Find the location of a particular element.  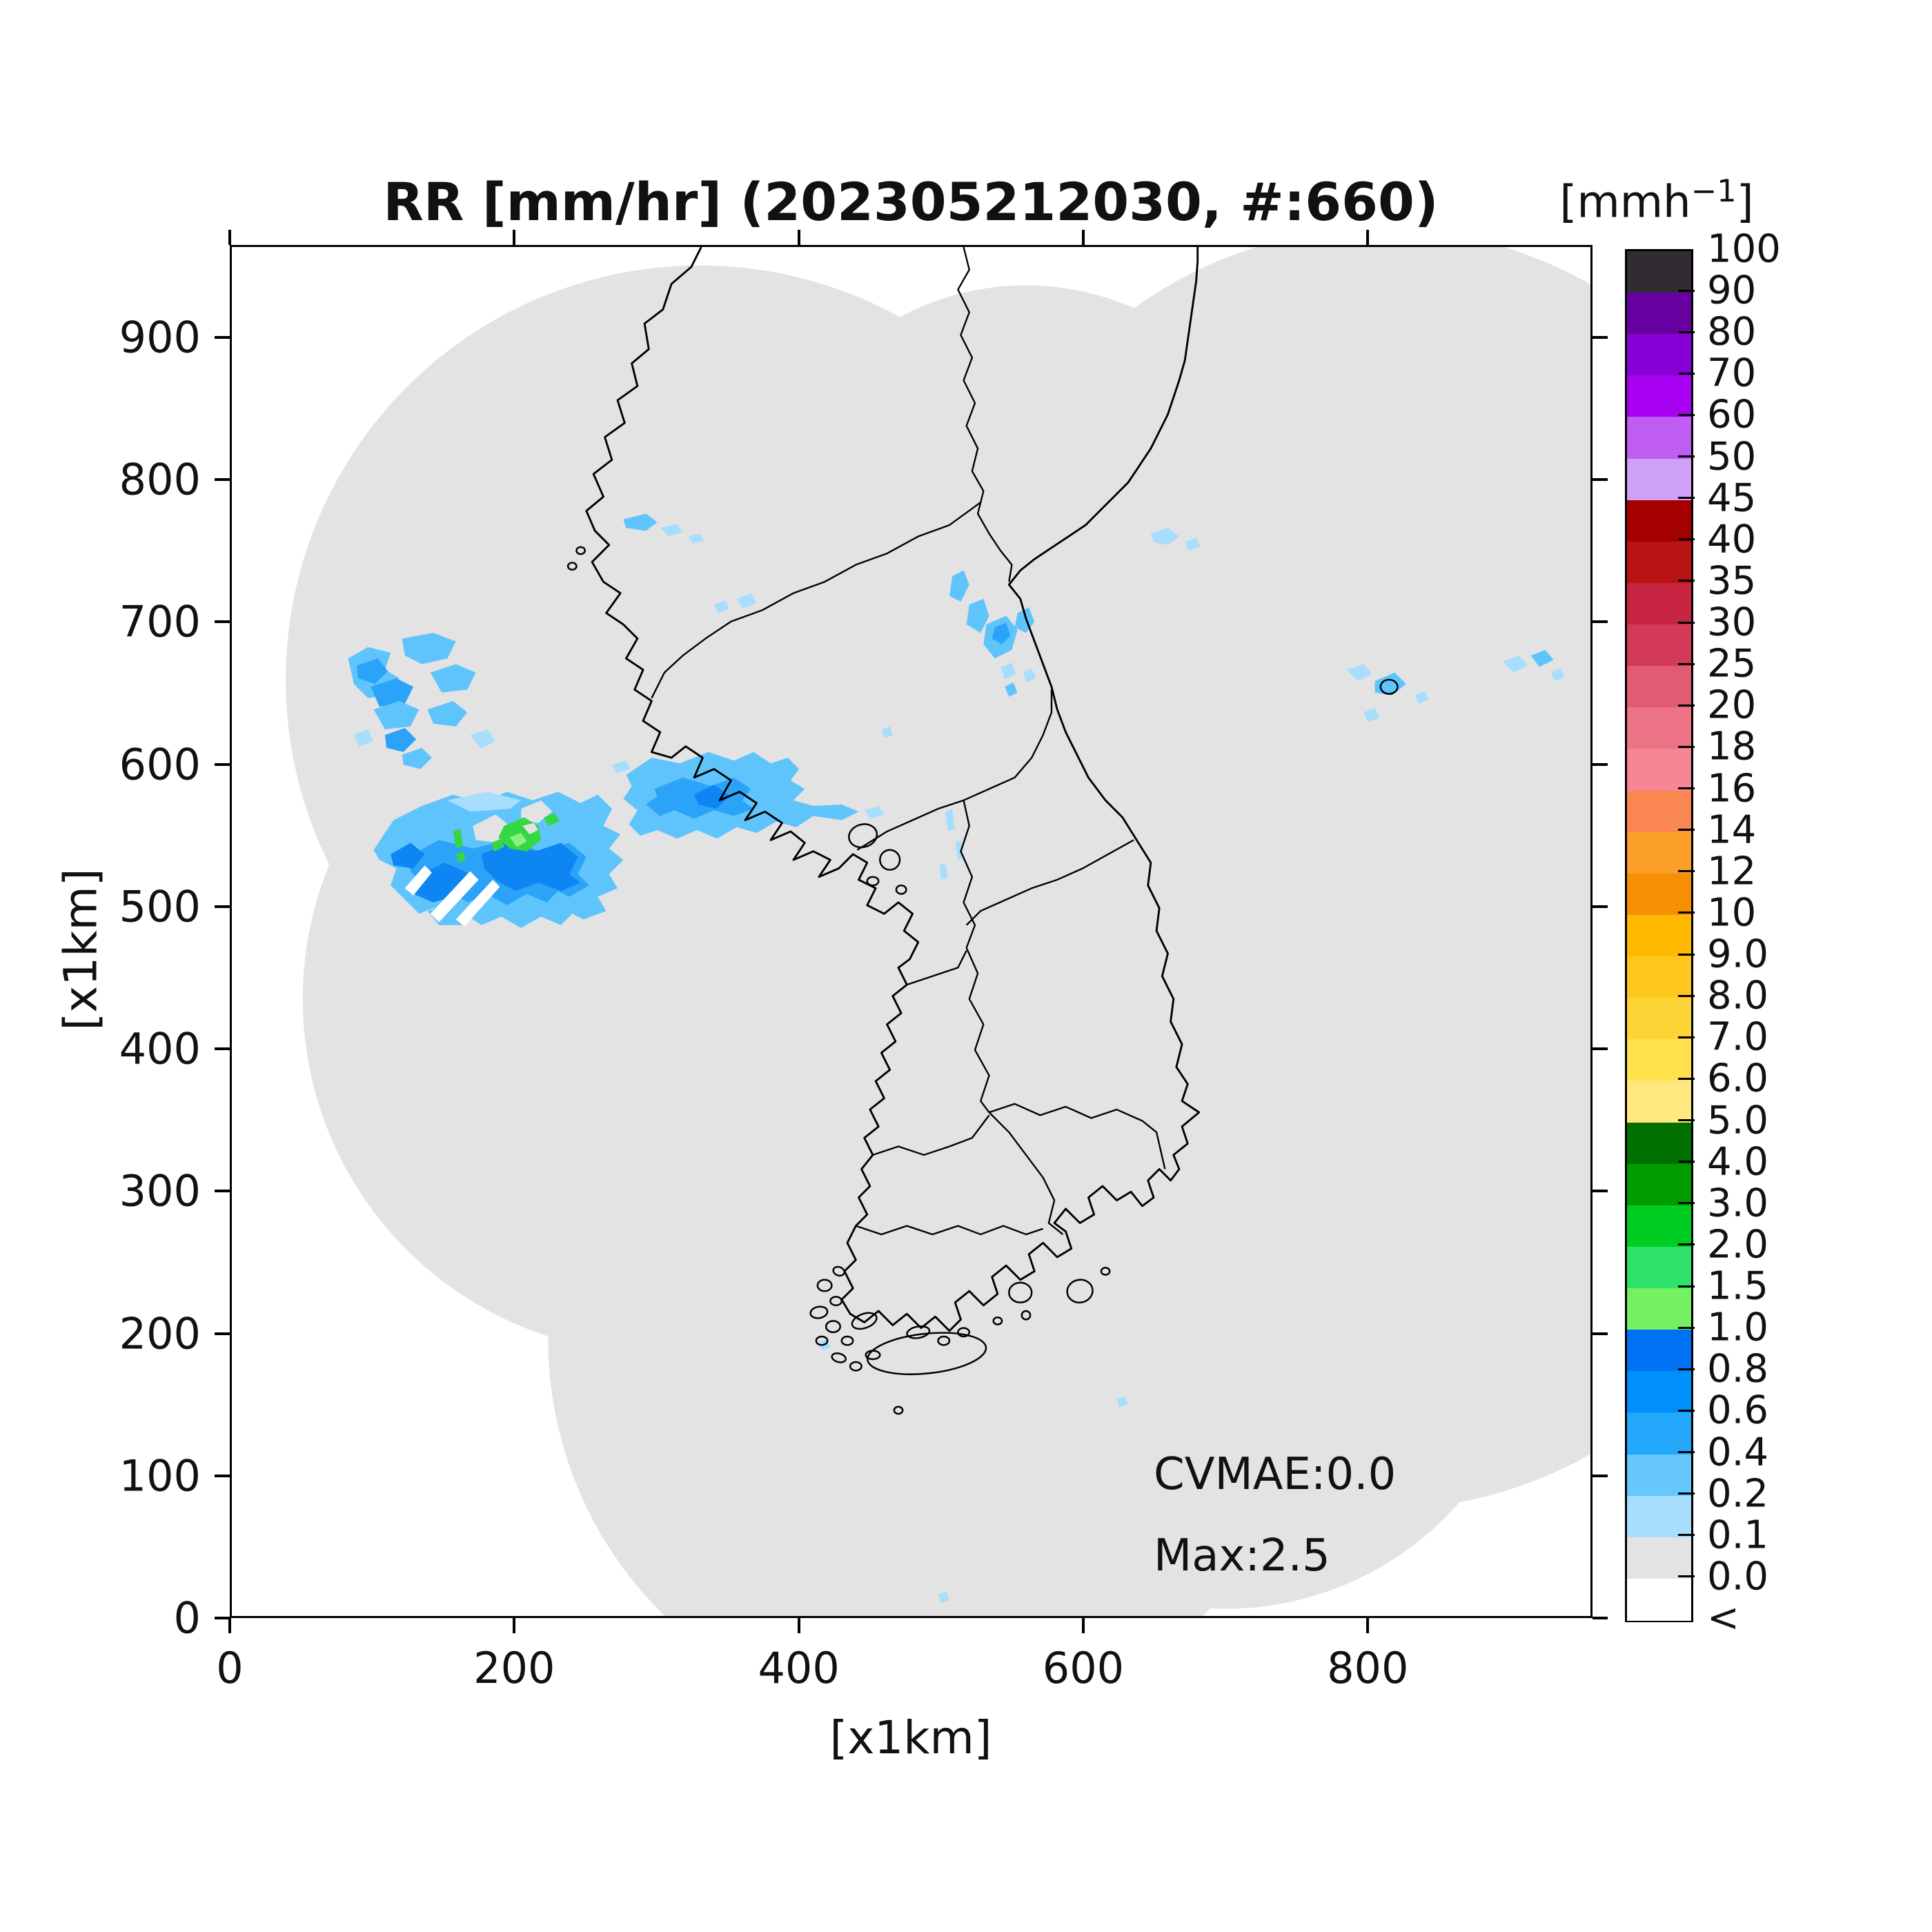

colorbar-unit-exponent: −1 is located at coordinates (1713, 190).